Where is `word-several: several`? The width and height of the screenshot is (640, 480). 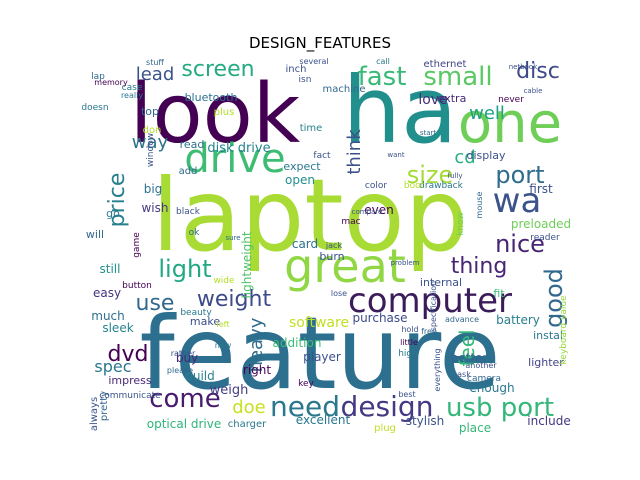 word-several: several is located at coordinates (313, 61).